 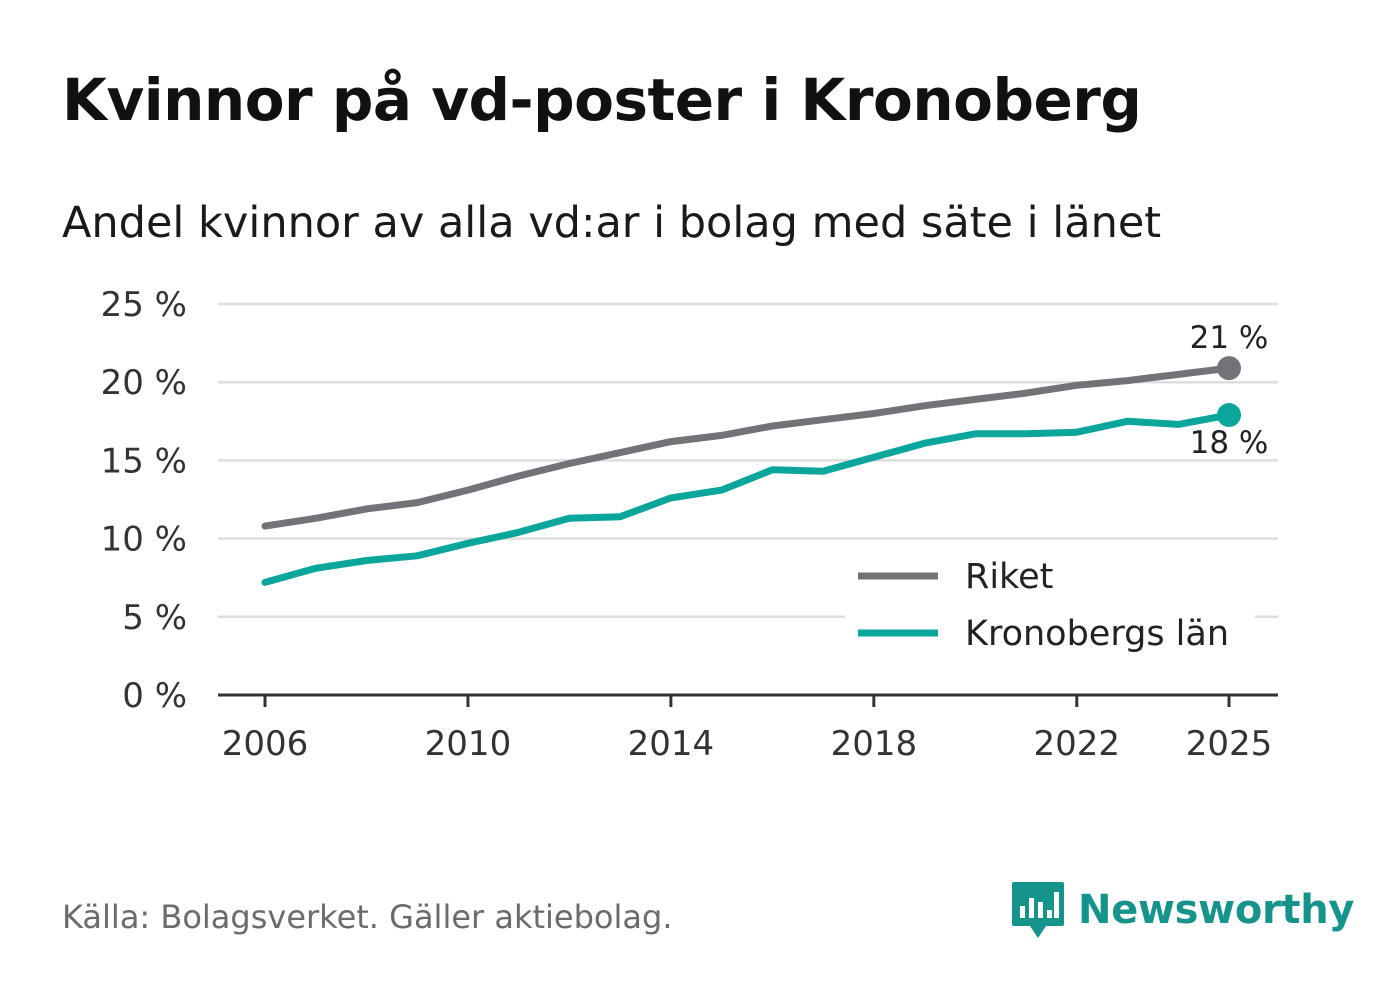 What do you see at coordinates (144, 540) in the screenshot?
I see `y-tick-label: 10 %` at bounding box center [144, 540].